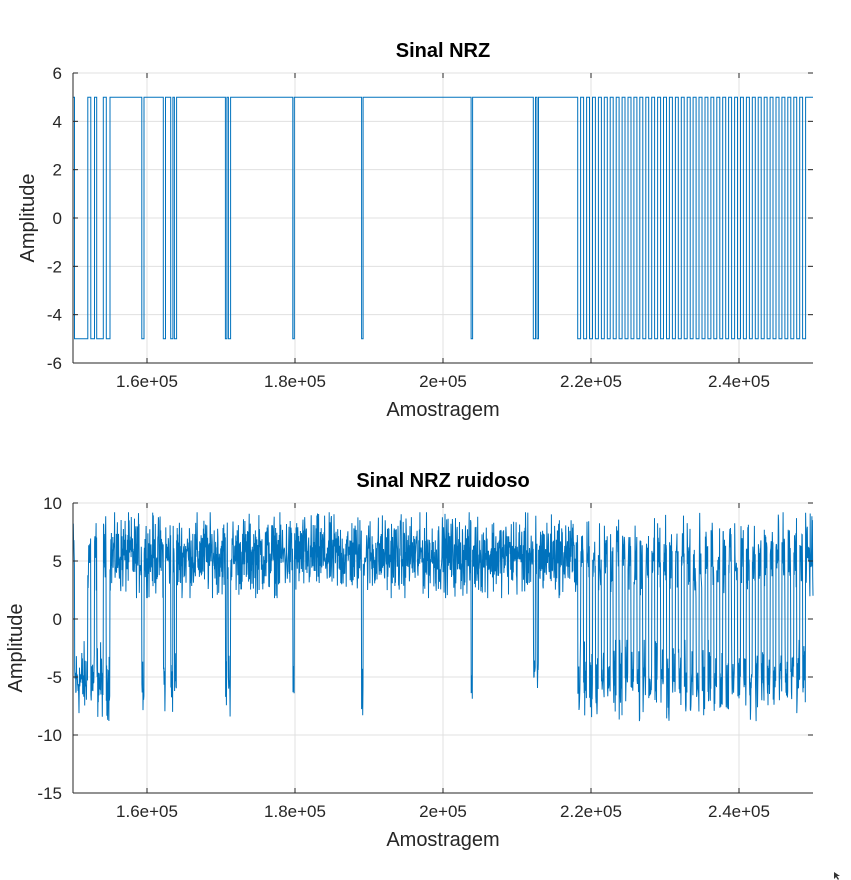  What do you see at coordinates (57, 619) in the screenshot?
I see `plot-nrz-noisy-ytick-label: 0` at bounding box center [57, 619].